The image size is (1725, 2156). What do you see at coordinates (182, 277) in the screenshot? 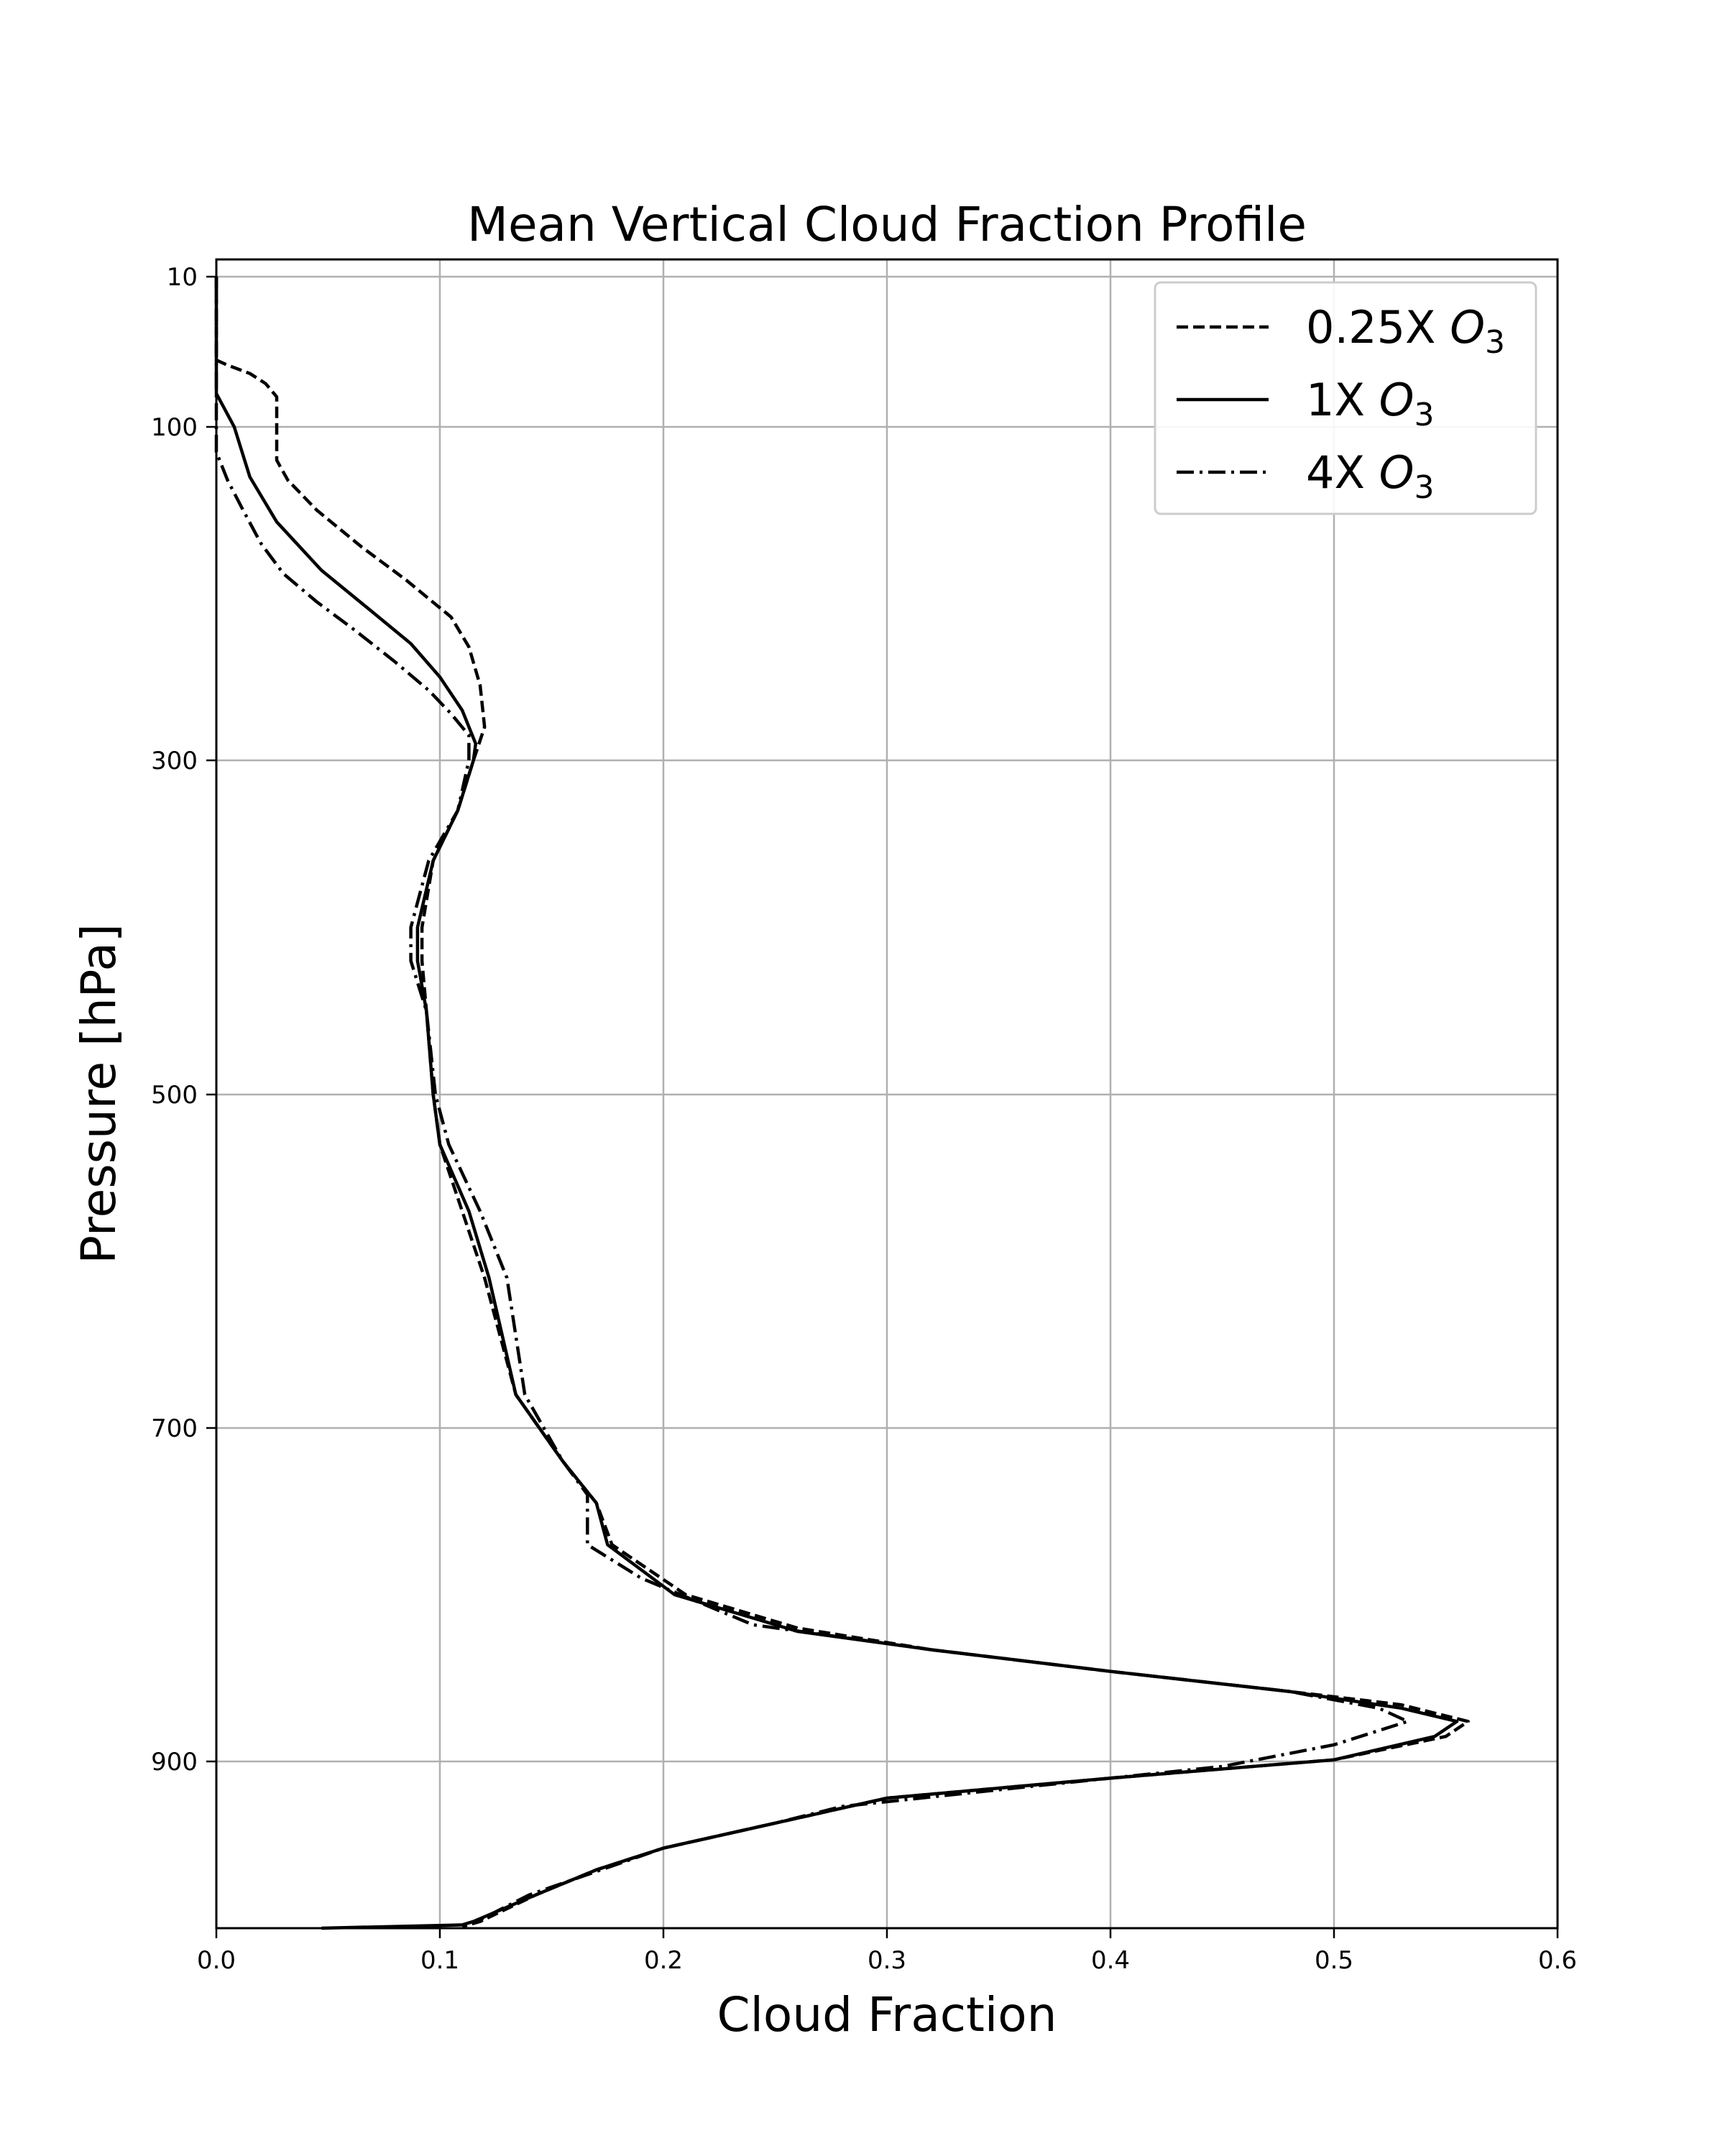
I see `y-tick-label: 10` at bounding box center [182, 277].